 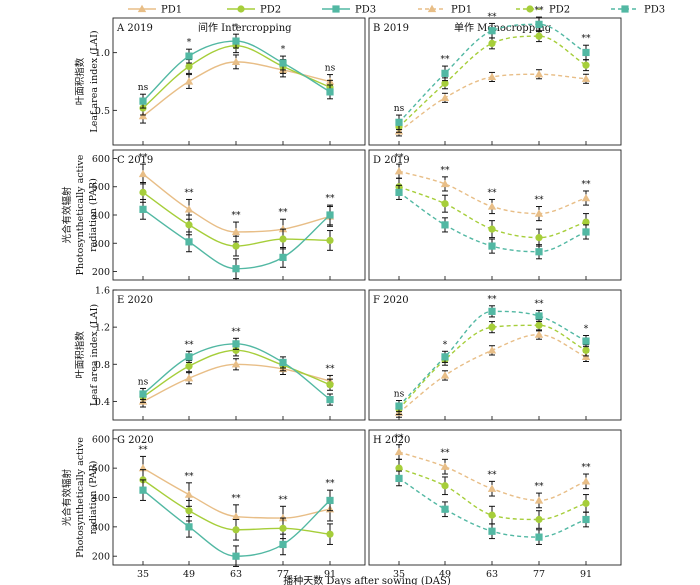 What do you see at coordinates (101, 159) in the screenshot?
I see `y-tick-label: 600` at bounding box center [101, 159].